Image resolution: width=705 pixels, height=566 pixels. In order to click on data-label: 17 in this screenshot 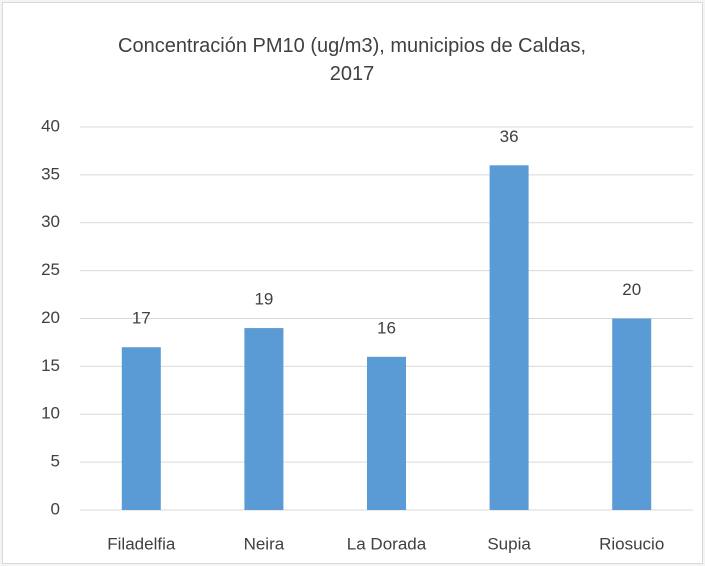, I will do `click(141, 318)`.